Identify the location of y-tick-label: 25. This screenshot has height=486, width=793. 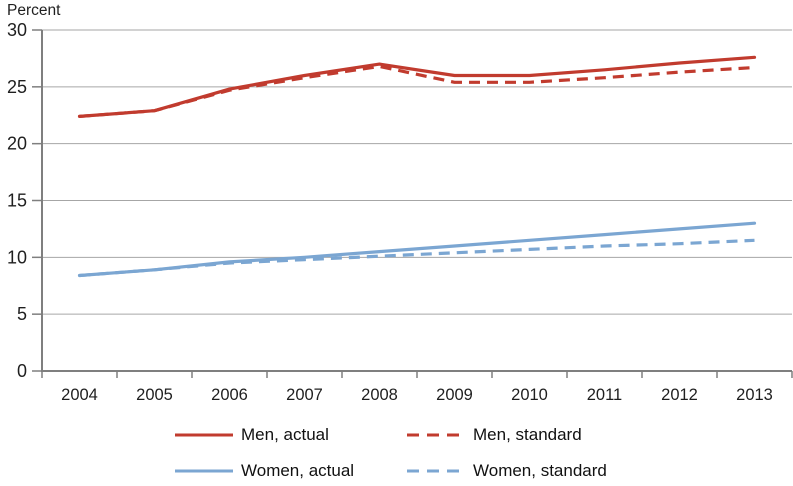
(17, 87).